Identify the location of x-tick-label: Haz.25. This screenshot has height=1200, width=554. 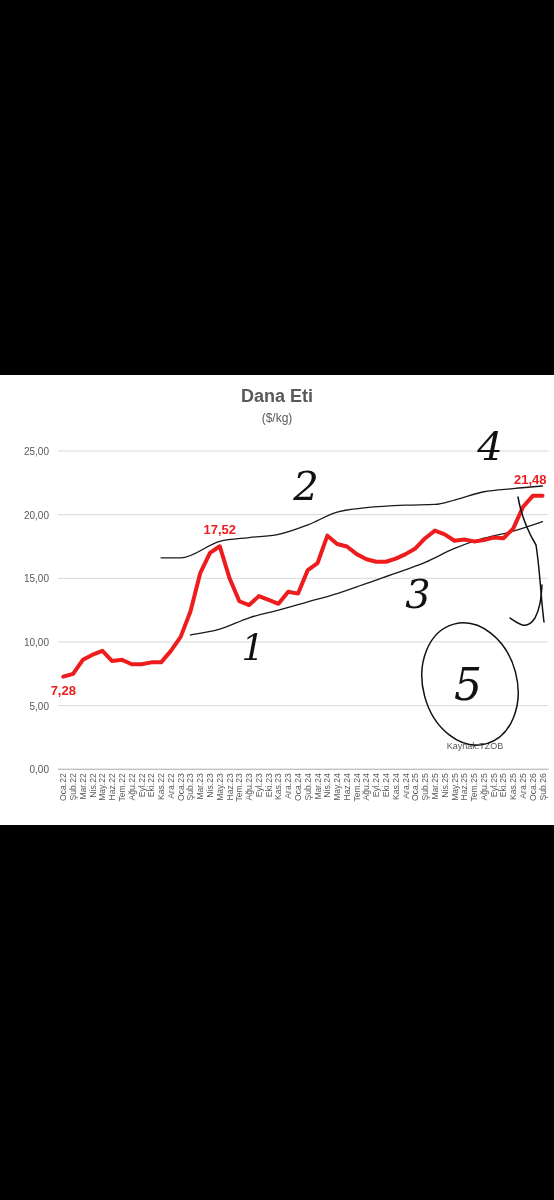
(464, 787).